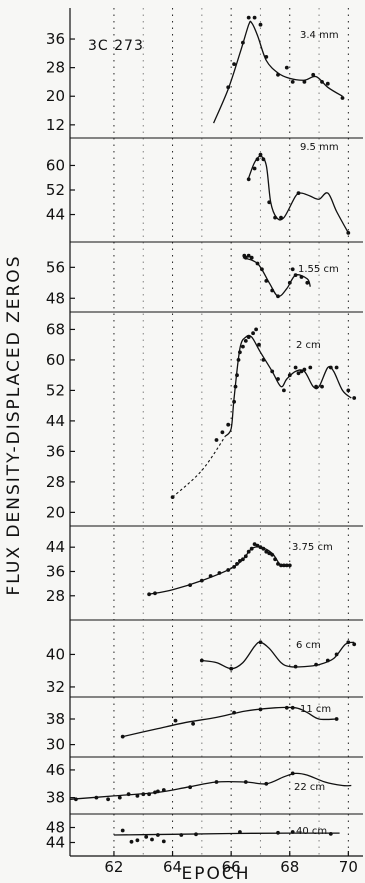 The height and width of the screenshot is (883, 365). I want to click on y-tick-label-3-75-cm: 36, so click(55, 571).